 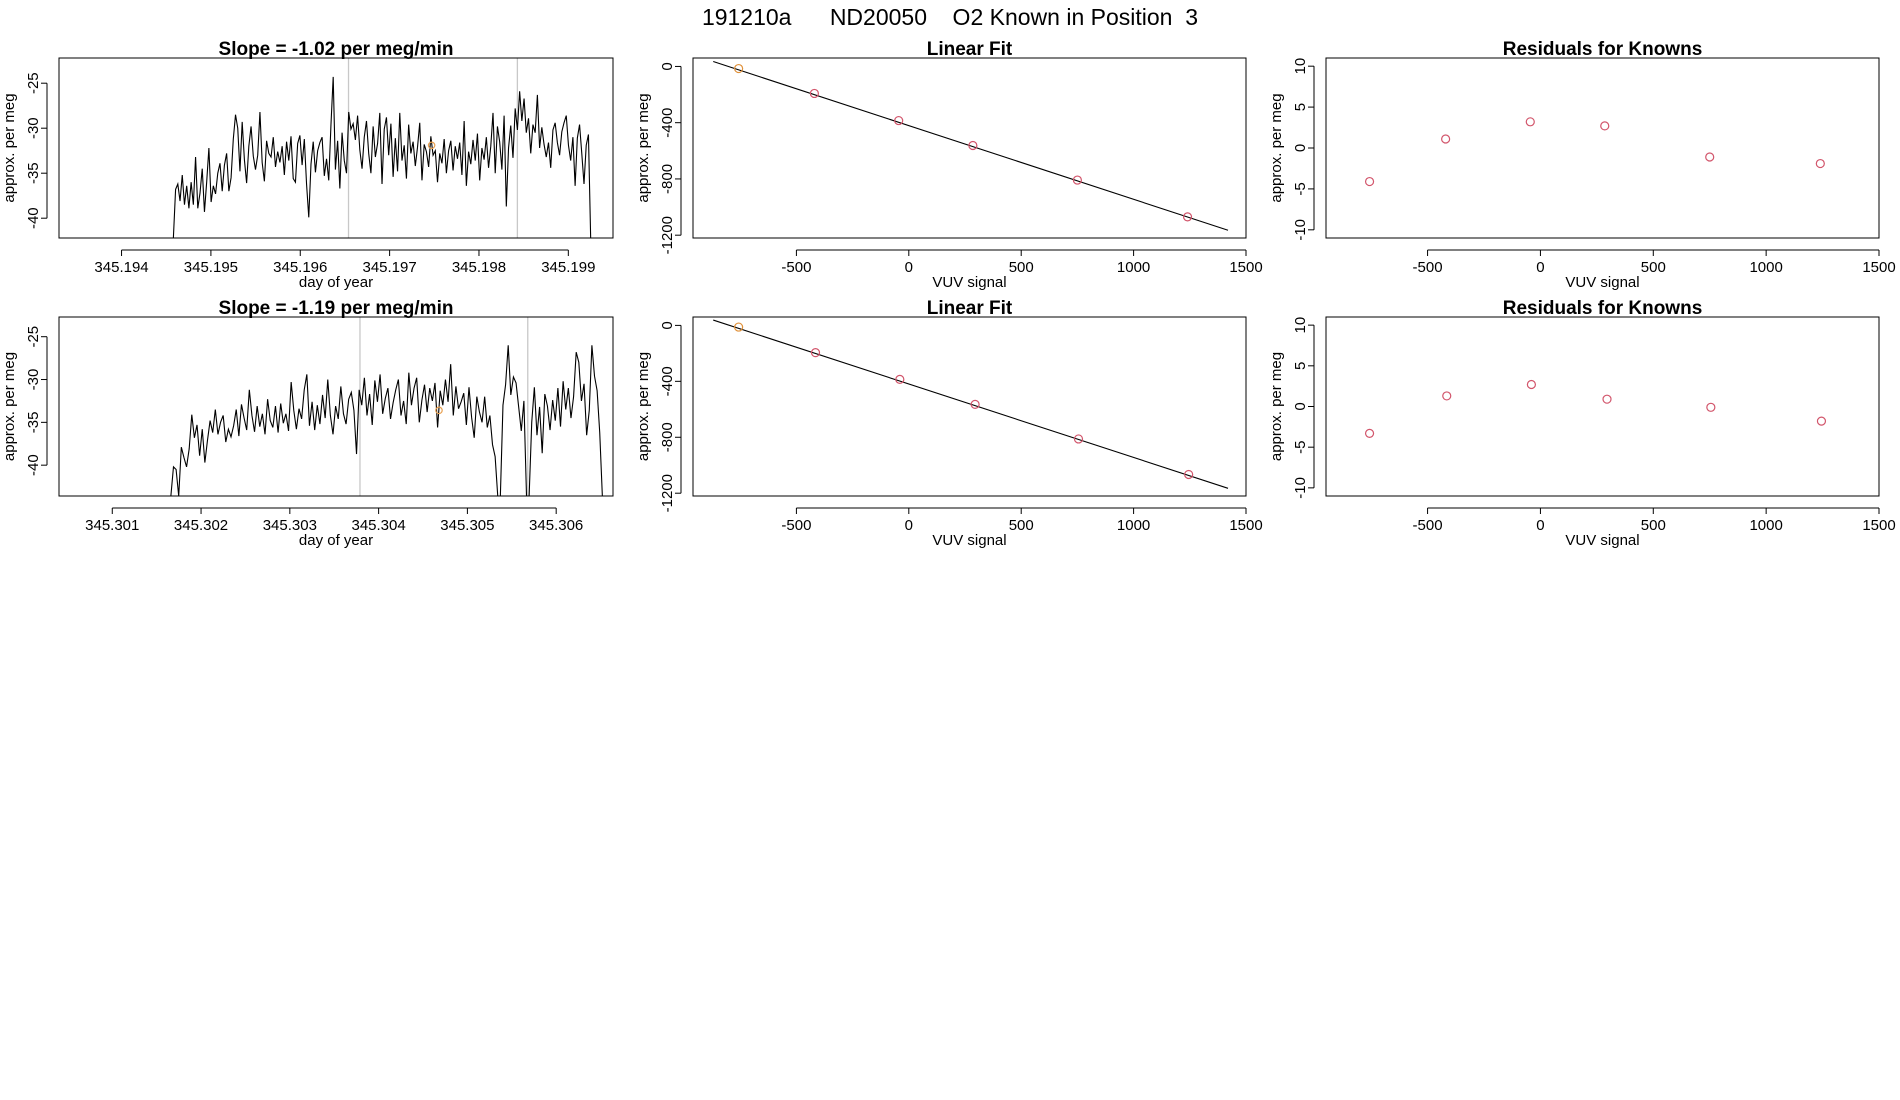 I want to click on x-tick-label: 345.198, so click(x=479, y=267).